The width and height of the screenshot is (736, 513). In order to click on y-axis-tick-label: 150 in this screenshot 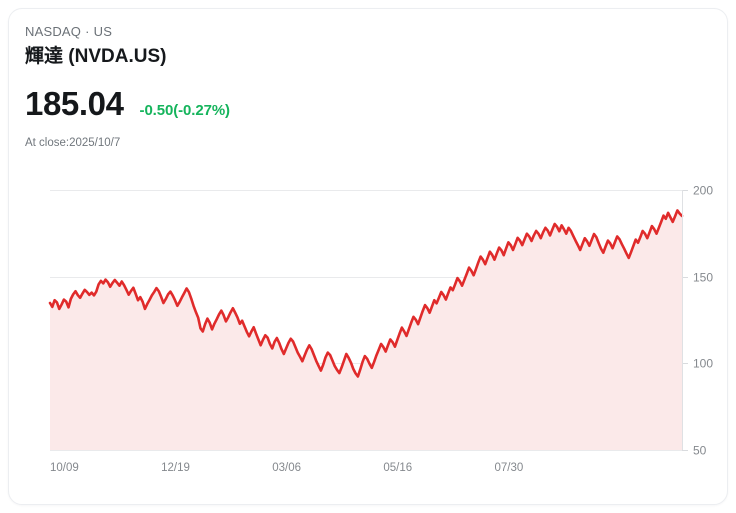, I will do `click(703, 278)`.